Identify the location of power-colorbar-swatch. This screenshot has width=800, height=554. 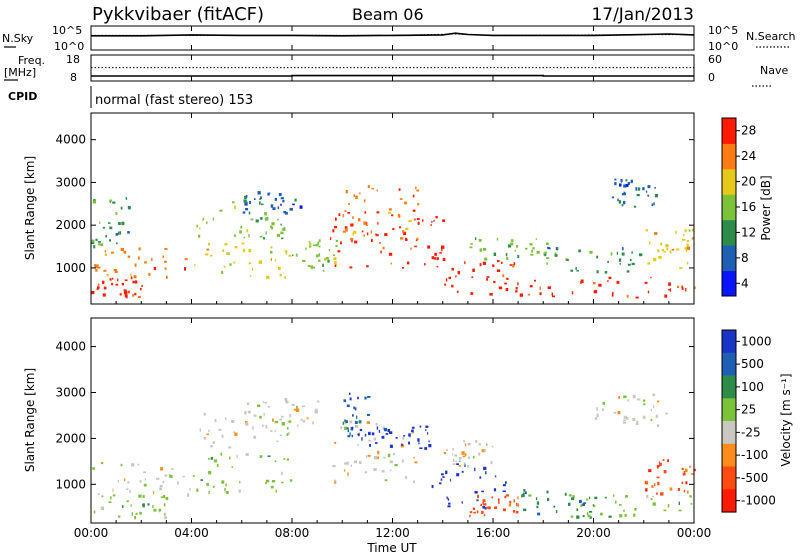
(729, 131).